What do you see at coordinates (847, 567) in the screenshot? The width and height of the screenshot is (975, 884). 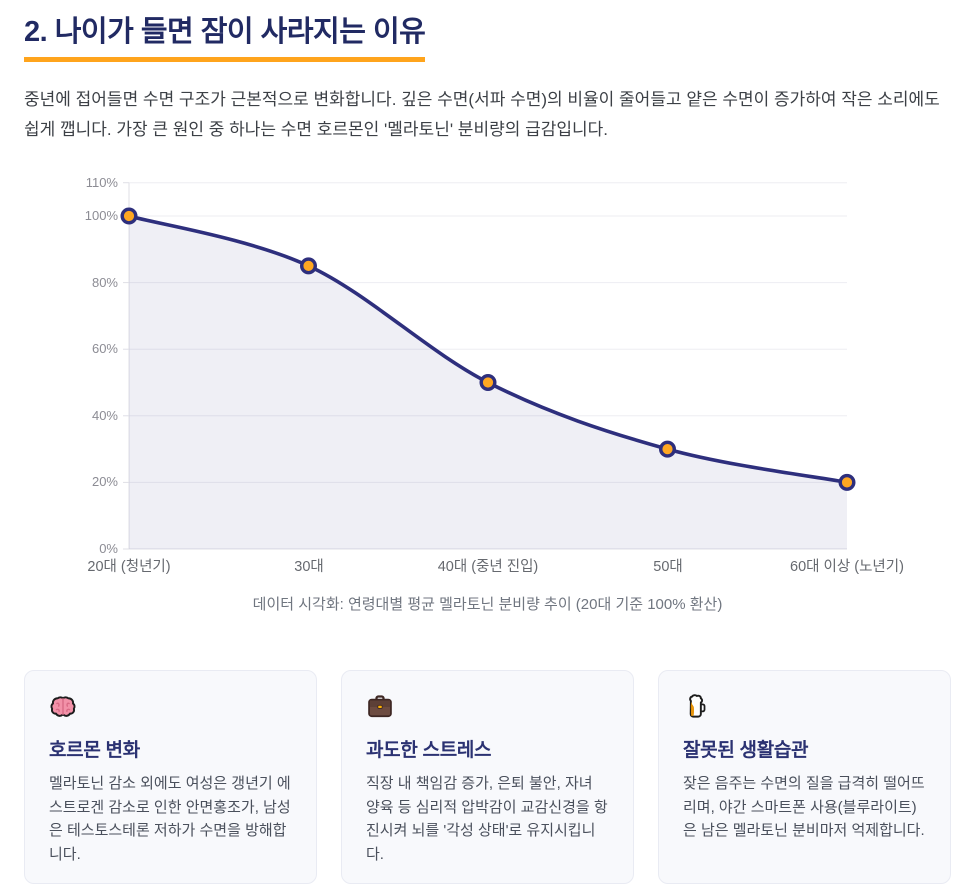 I see `x-tick-label: 60대 이상 (노년기)` at bounding box center [847, 567].